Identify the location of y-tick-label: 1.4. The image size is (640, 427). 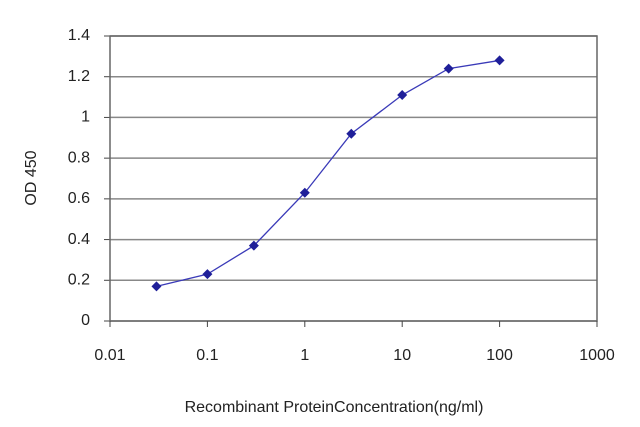
(79, 35).